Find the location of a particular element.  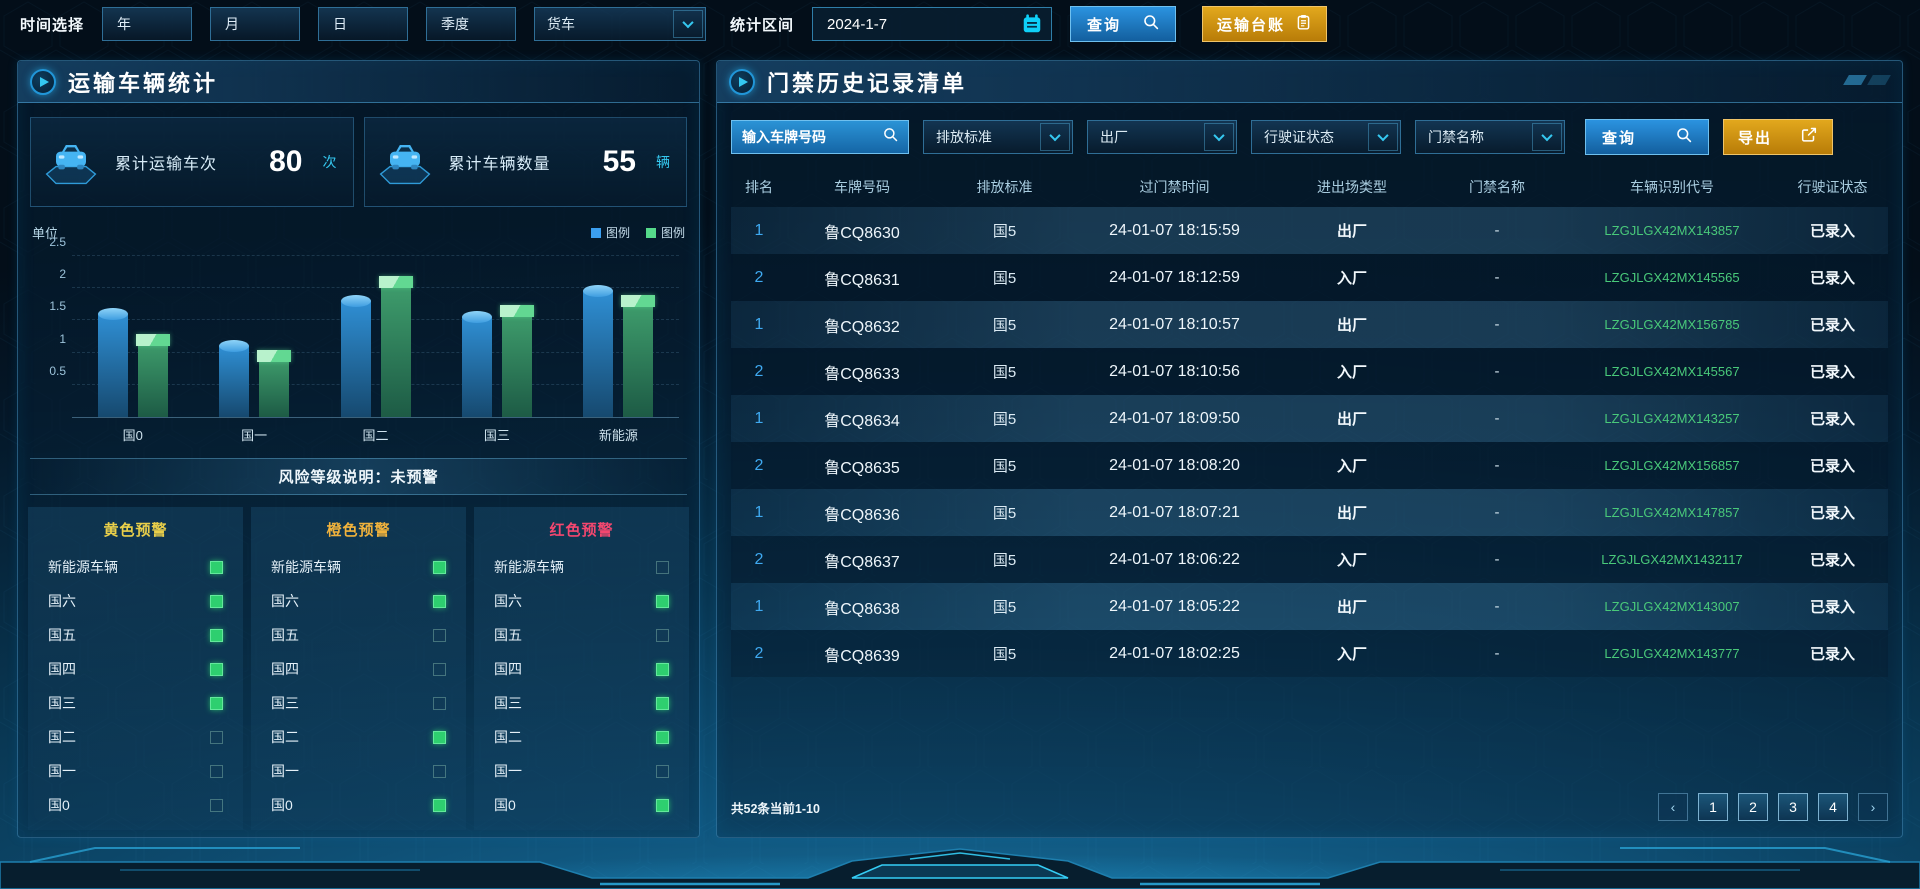

transport-ledger-button: 运输台账 is located at coordinates (1265, 24).